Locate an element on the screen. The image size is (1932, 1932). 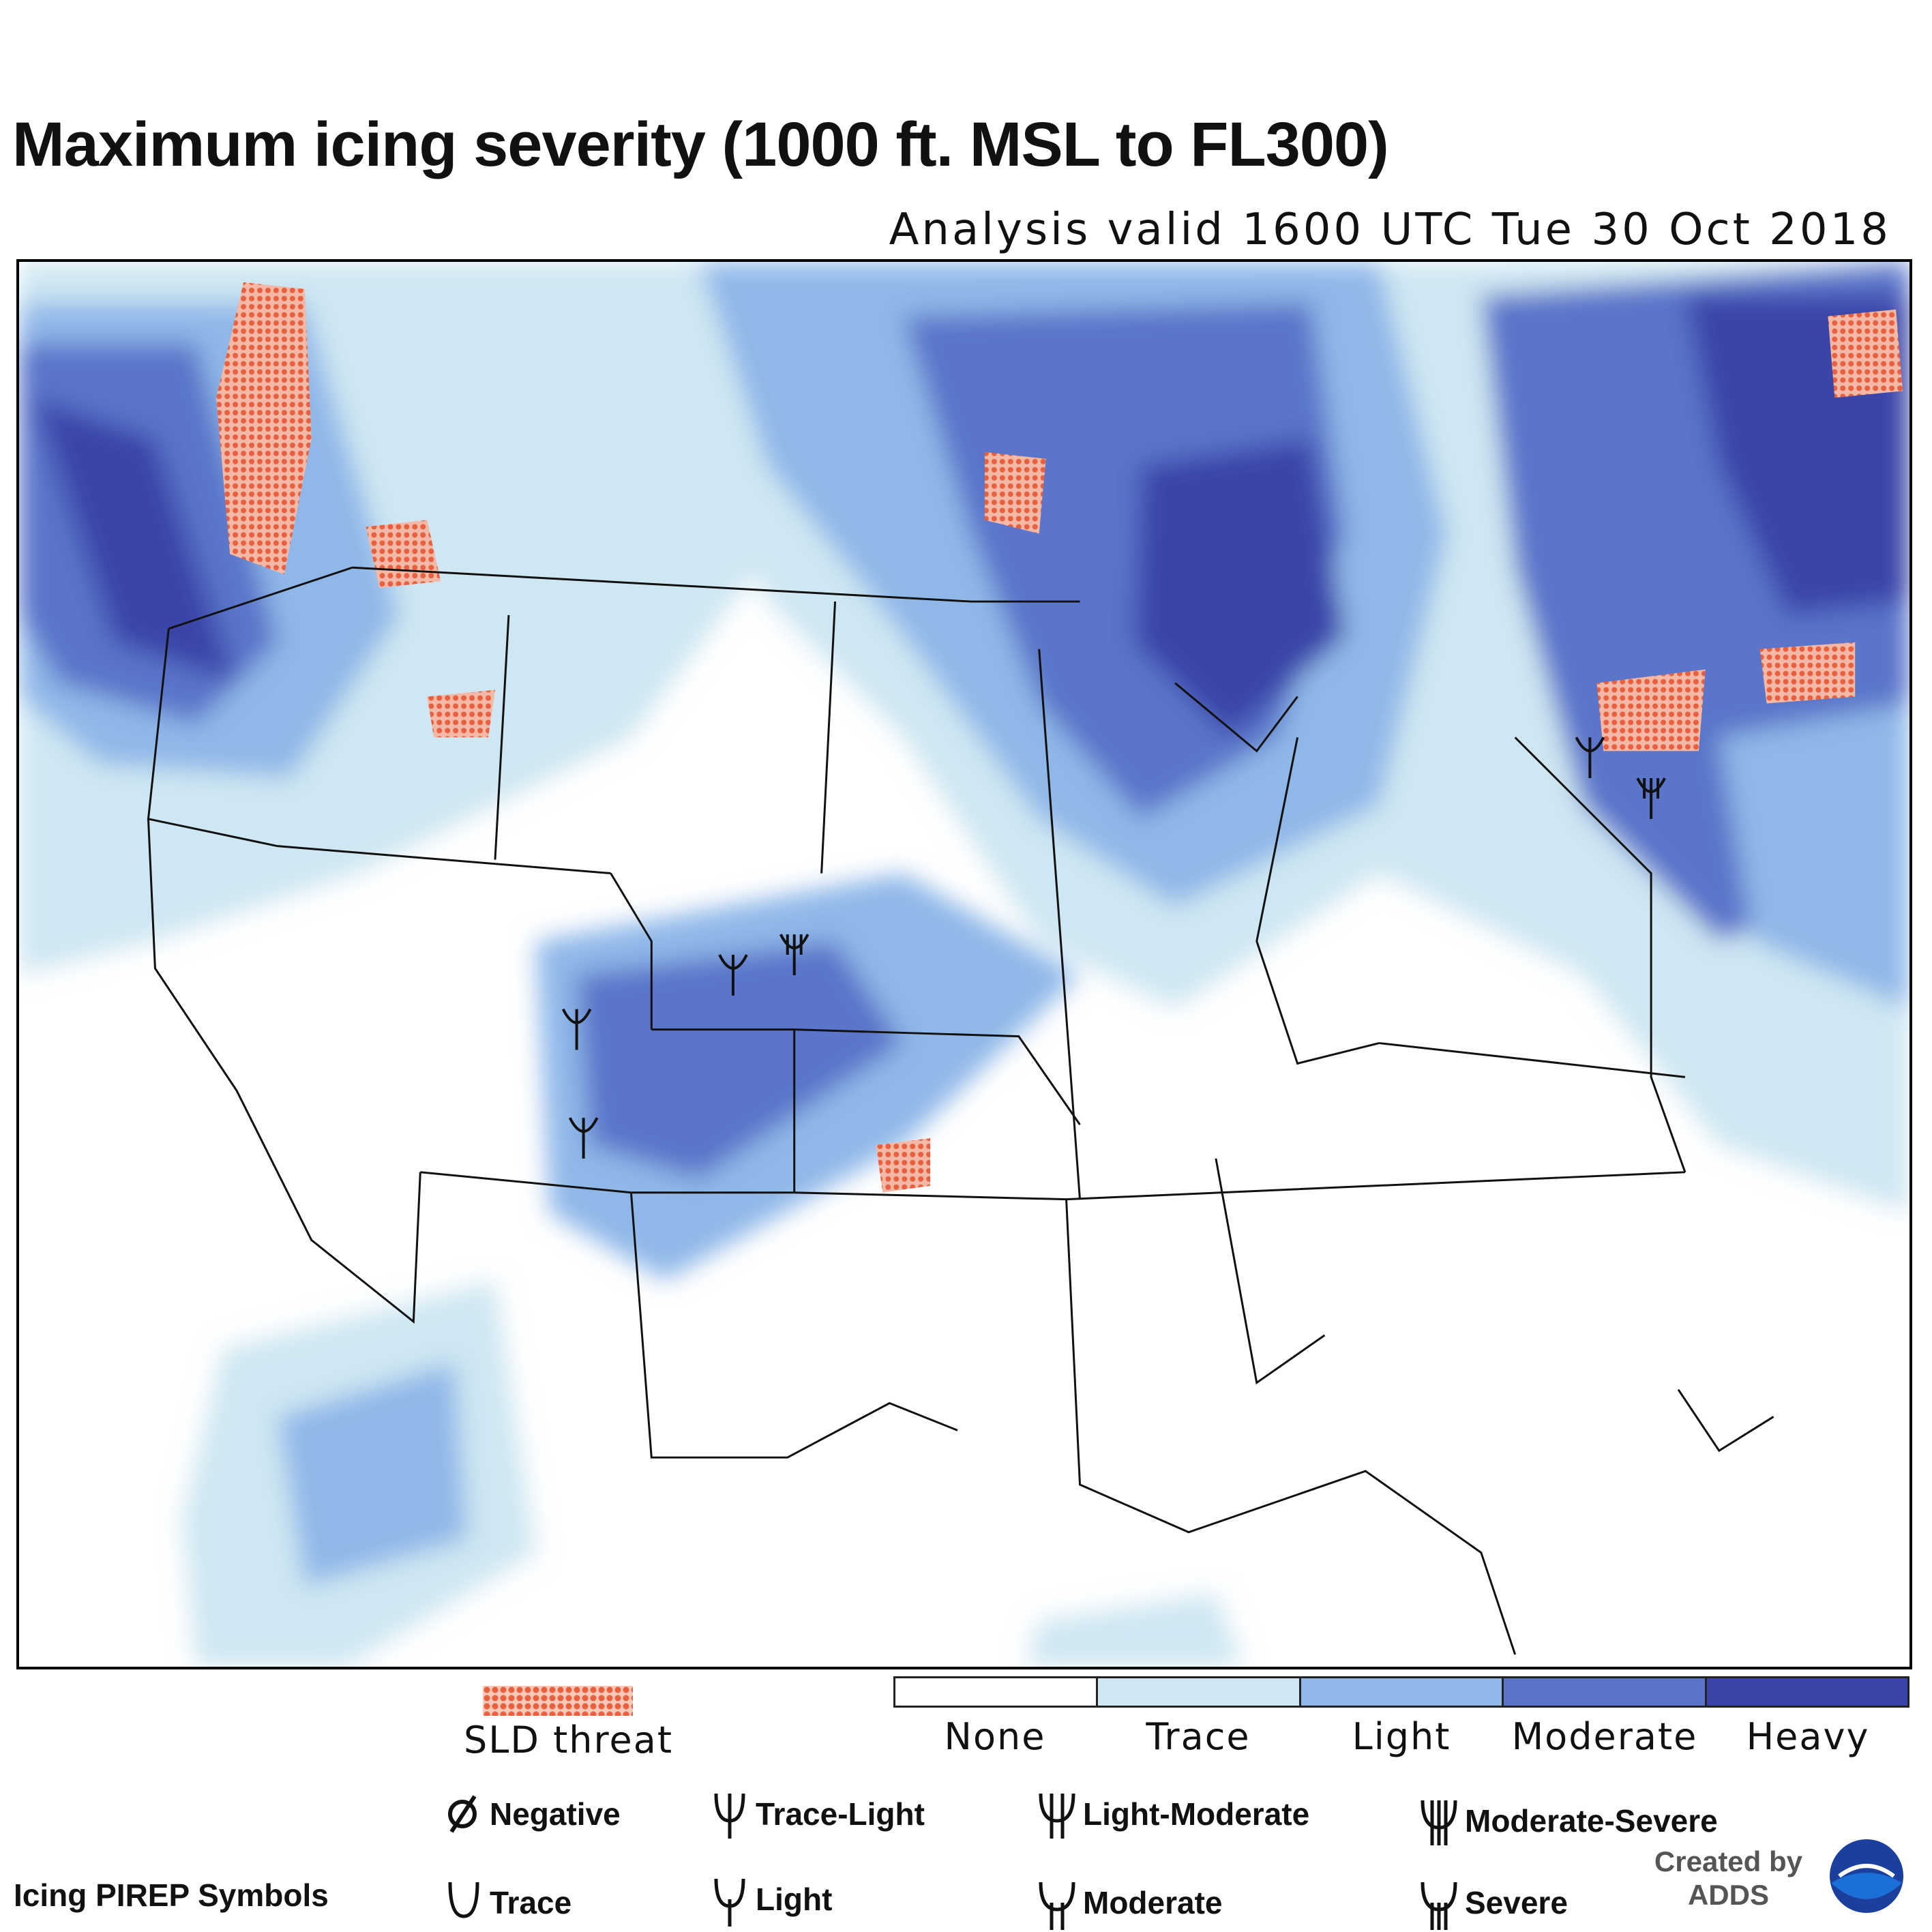
pirep-label: Trace-Light is located at coordinates (840, 1814).